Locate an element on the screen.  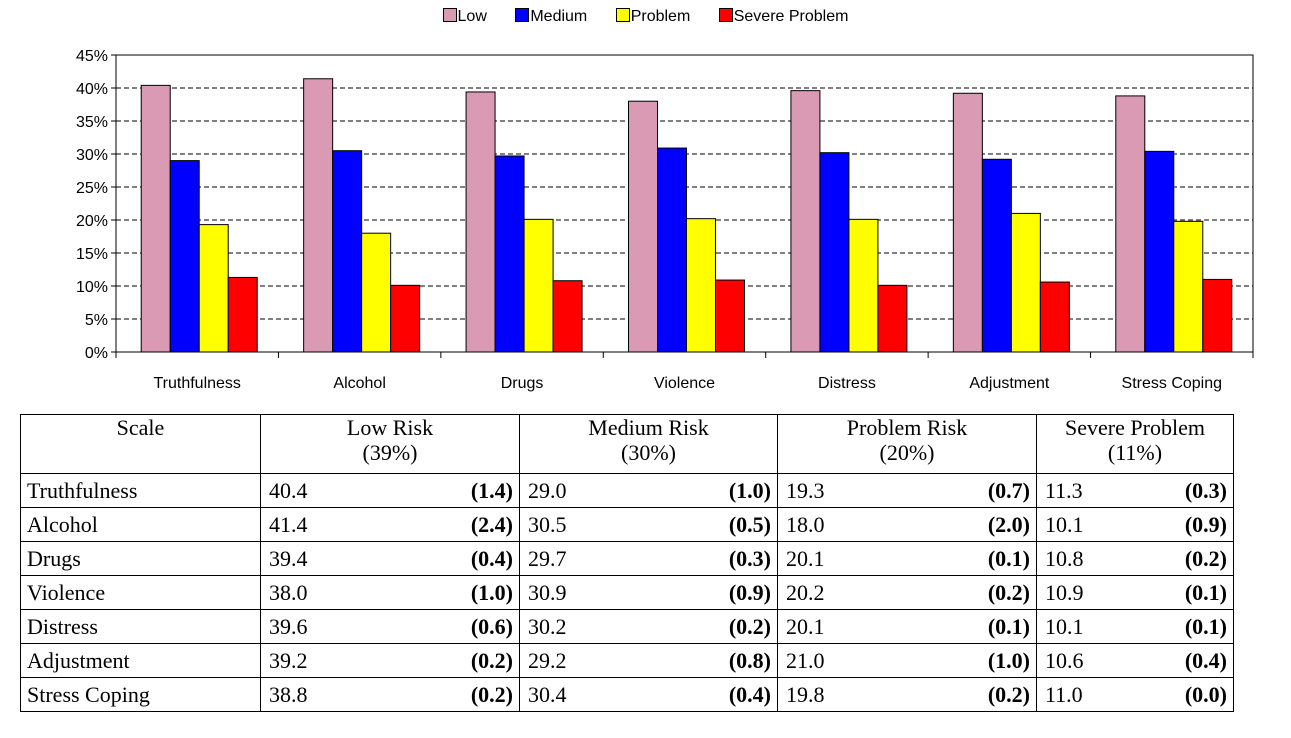
legend-label-severe-problem: Severe Problem is located at coordinates (791, 16).